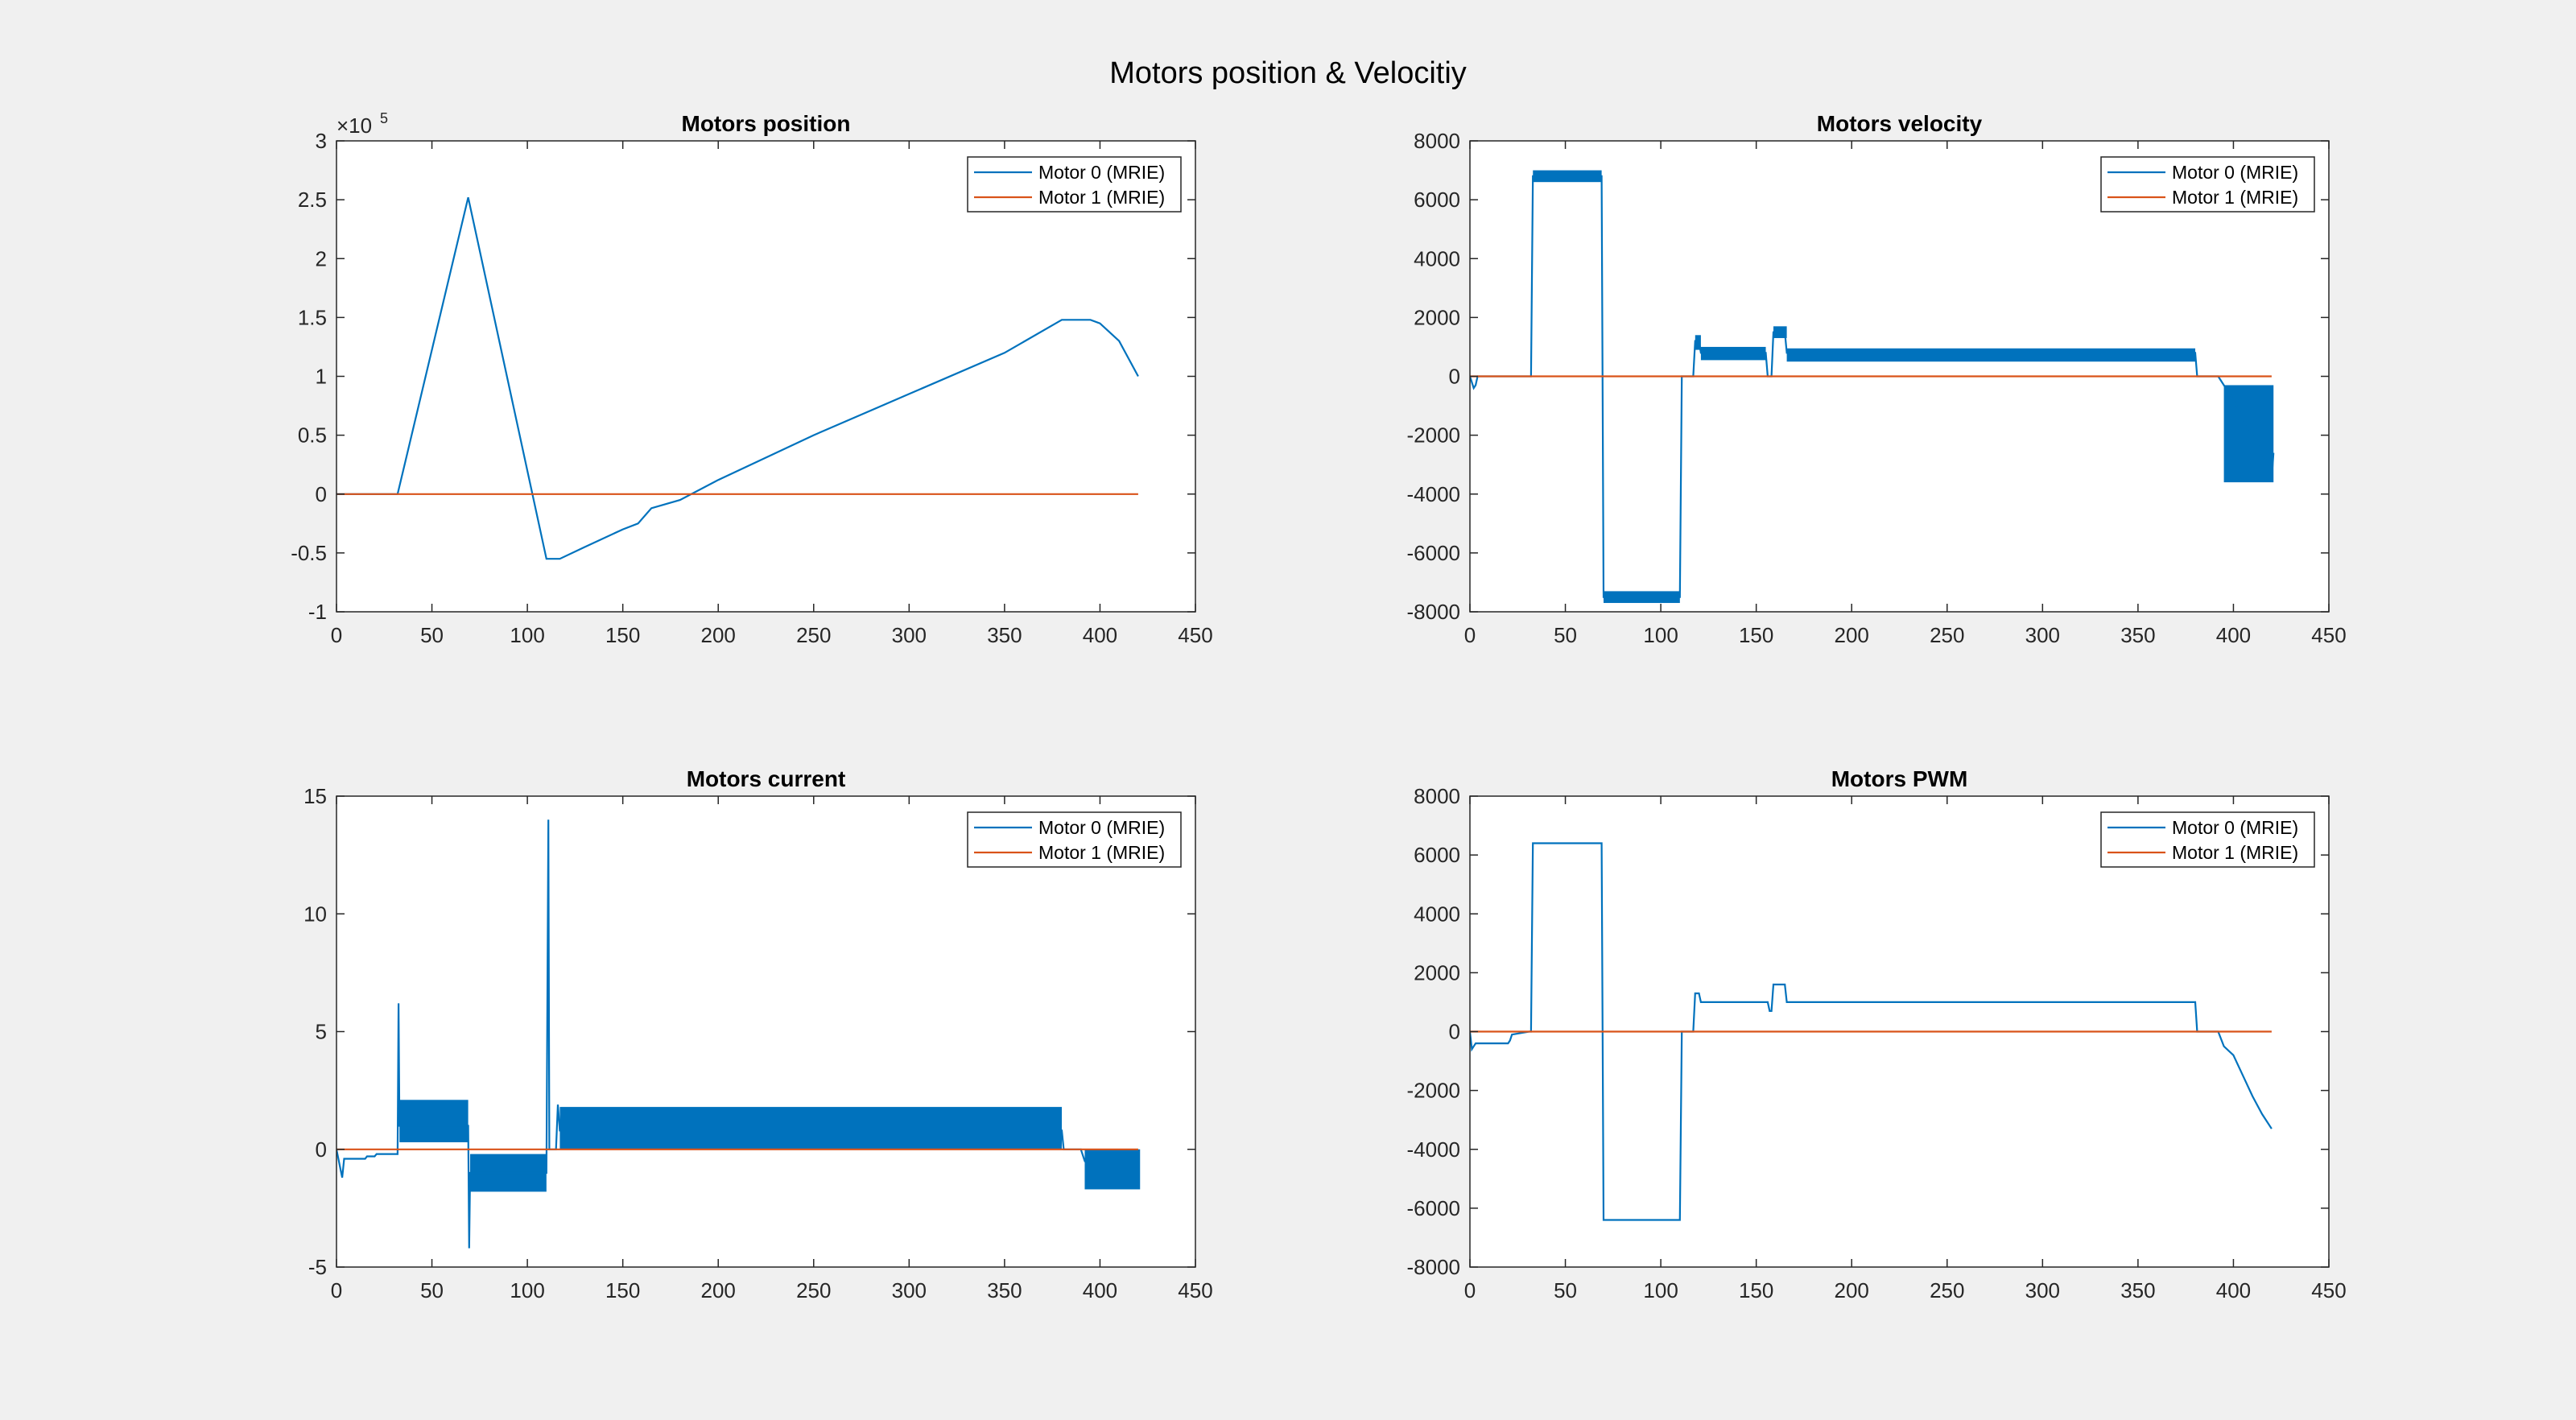 The height and width of the screenshot is (1420, 2576). What do you see at coordinates (384, 118) in the screenshot?
I see `y-exponent-power: 5` at bounding box center [384, 118].